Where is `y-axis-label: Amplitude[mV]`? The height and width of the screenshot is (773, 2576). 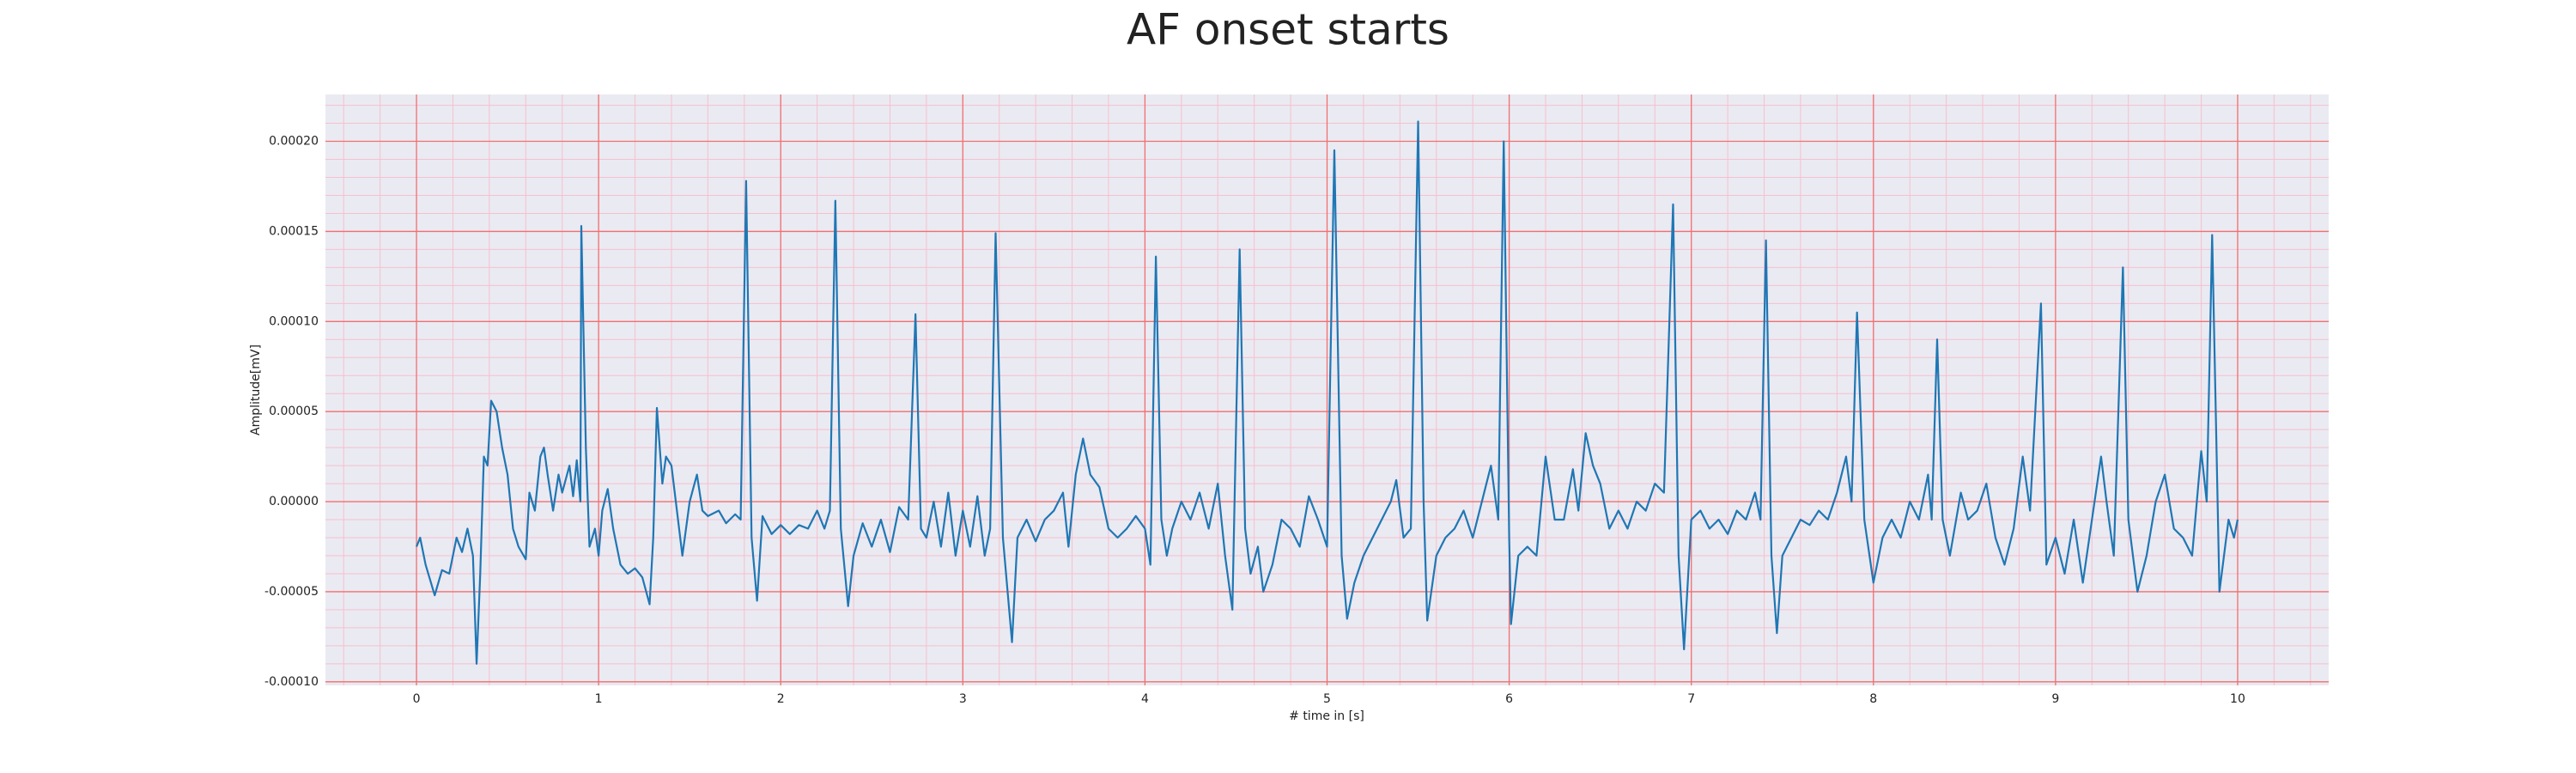
y-axis-label: Amplitude[mV] is located at coordinates (256, 389).